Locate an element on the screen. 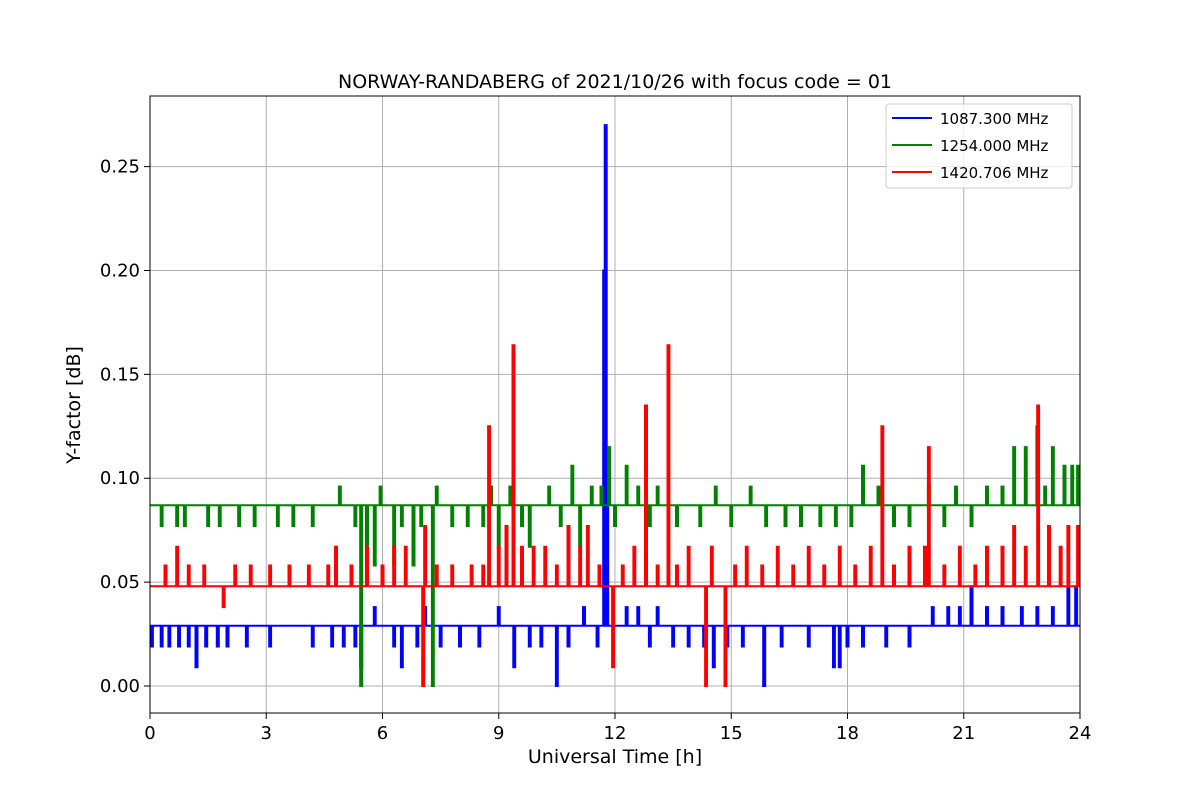  x-tick-label: 21 is located at coordinates (963, 733).